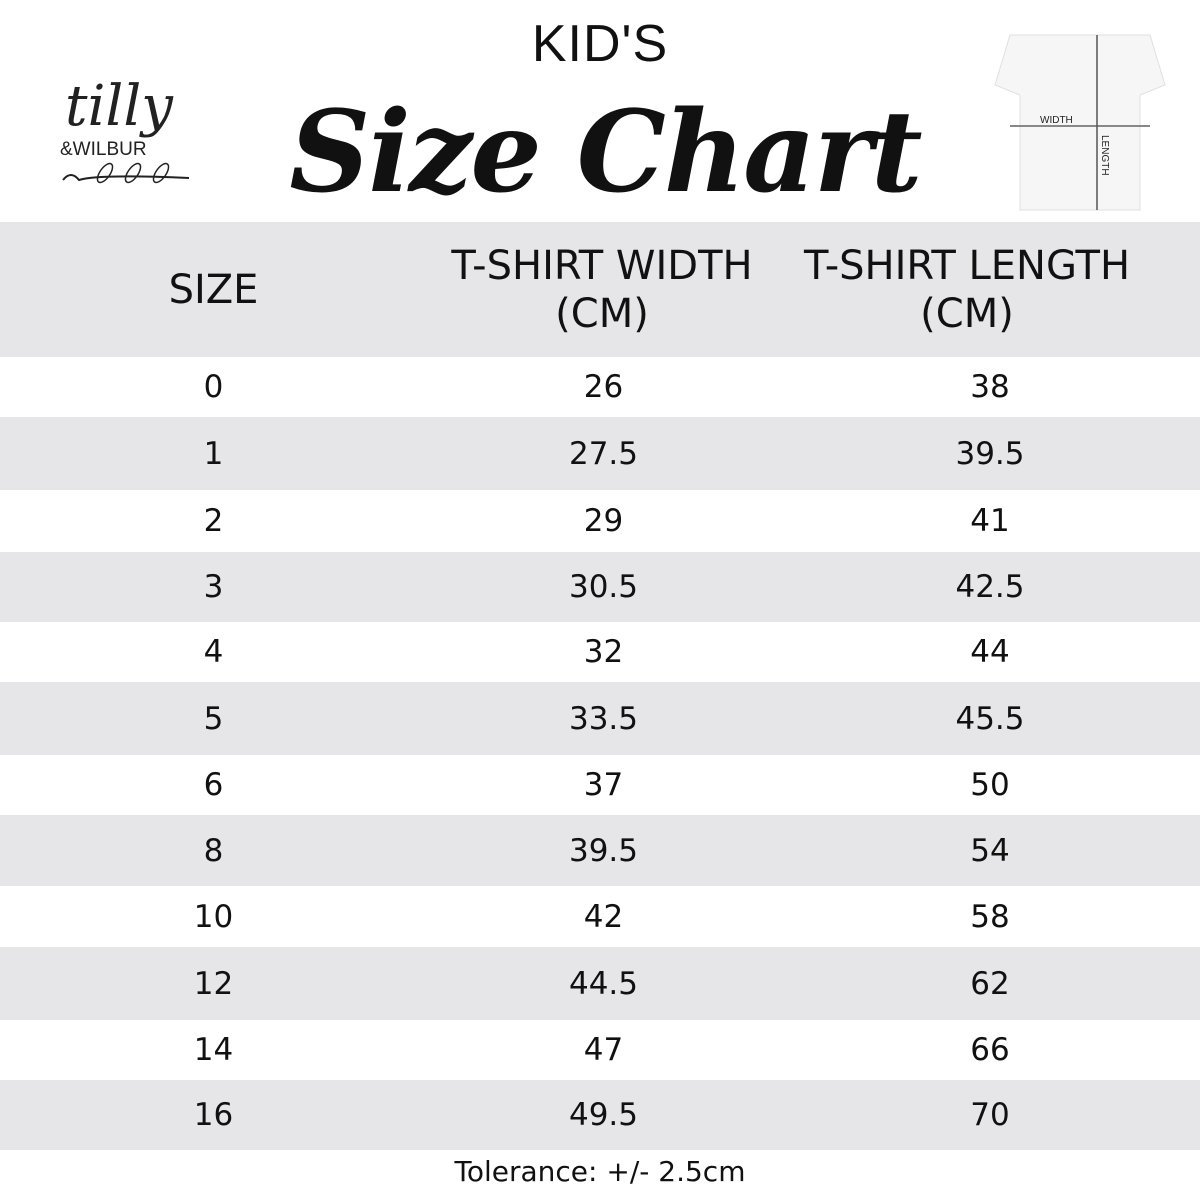  What do you see at coordinates (213, 850) in the screenshot?
I see `cell-size: 8` at bounding box center [213, 850].